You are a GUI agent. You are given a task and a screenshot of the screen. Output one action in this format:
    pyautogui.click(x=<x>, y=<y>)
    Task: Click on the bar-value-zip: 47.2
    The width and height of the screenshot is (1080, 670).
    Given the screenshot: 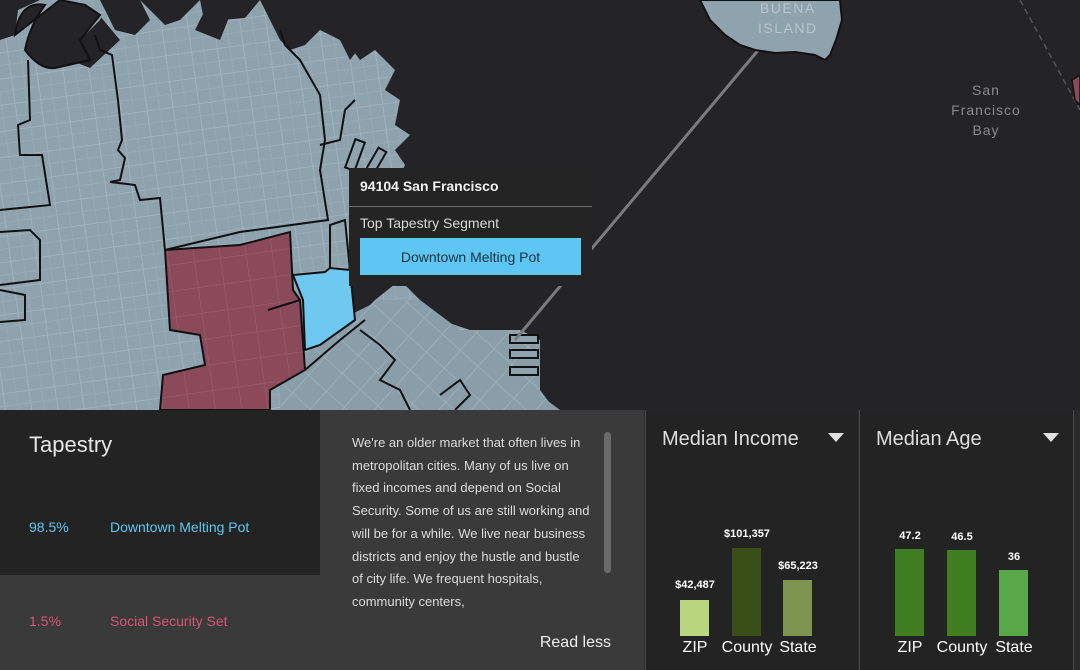 What is the action you would take?
    pyautogui.click(x=910, y=536)
    